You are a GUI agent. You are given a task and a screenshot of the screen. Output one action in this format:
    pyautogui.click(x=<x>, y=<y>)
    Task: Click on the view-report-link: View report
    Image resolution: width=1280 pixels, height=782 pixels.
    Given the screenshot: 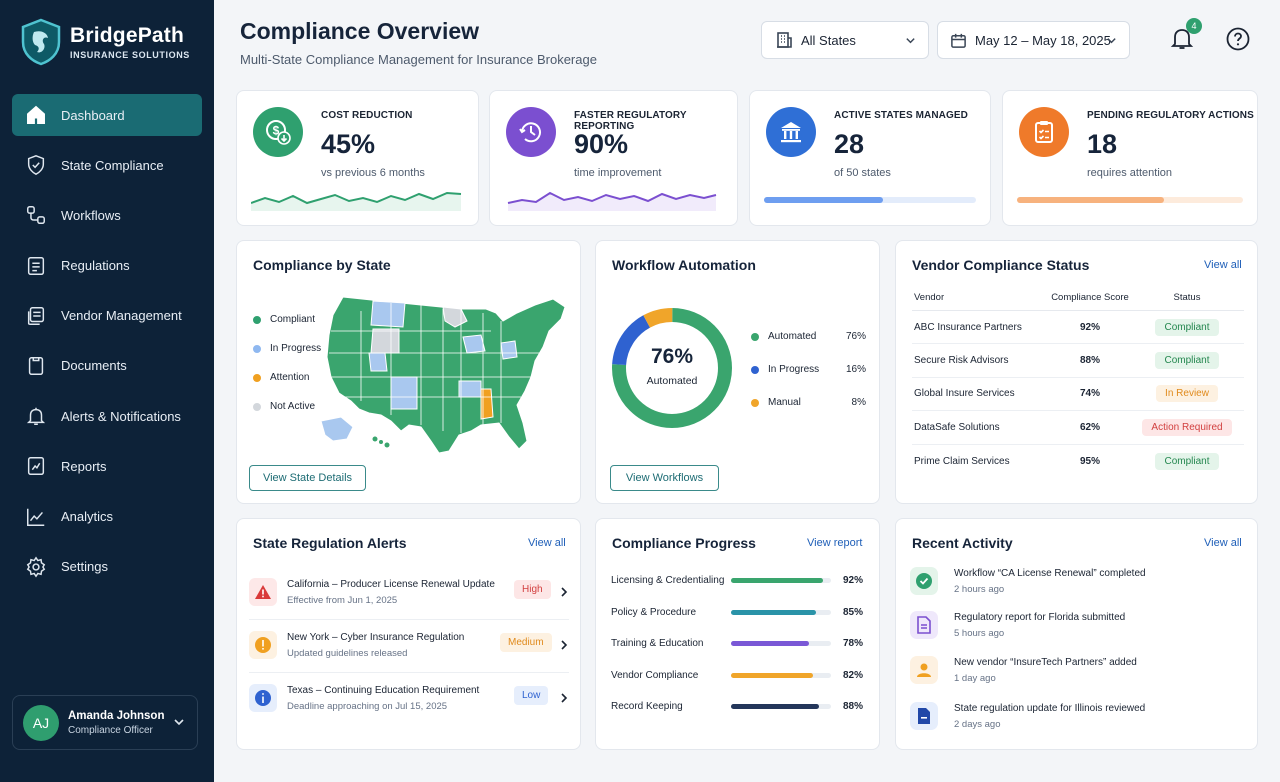 What is the action you would take?
    pyautogui.click(x=835, y=543)
    